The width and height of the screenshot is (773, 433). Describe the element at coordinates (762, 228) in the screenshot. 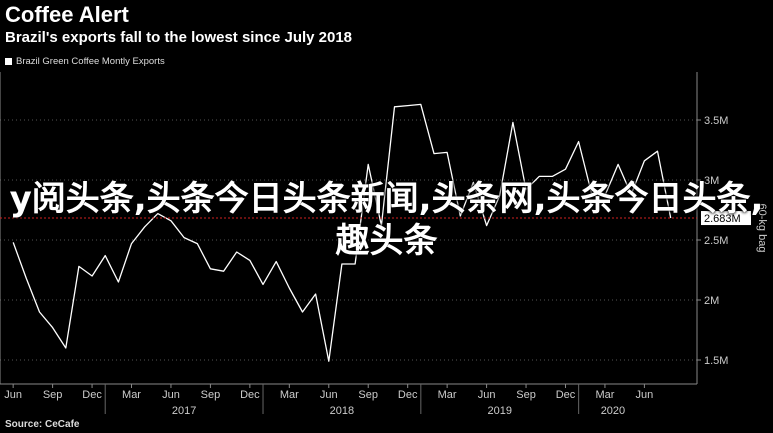

I see `y-axis-title: 60-kg bag` at that location.